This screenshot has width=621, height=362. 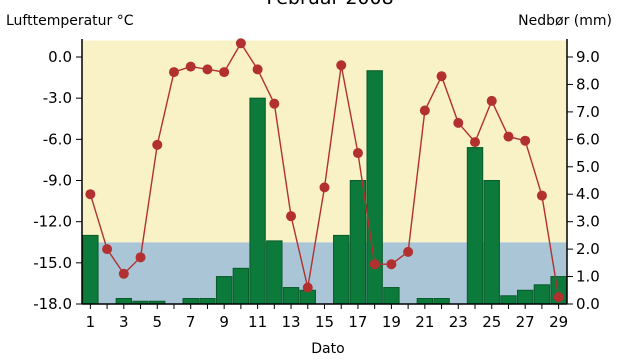 What do you see at coordinates (565, 21) in the screenshot?
I see `y-right-axis-label: Nedbør (mm)` at bounding box center [565, 21].